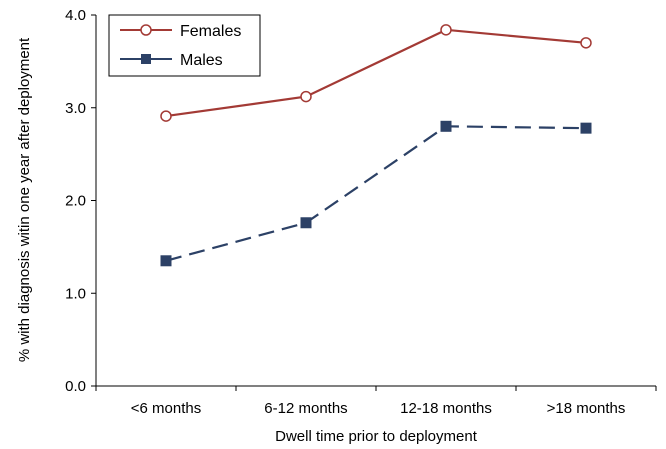  I want to click on x-axis-title: Dwell time prior to deployment, so click(376, 436).